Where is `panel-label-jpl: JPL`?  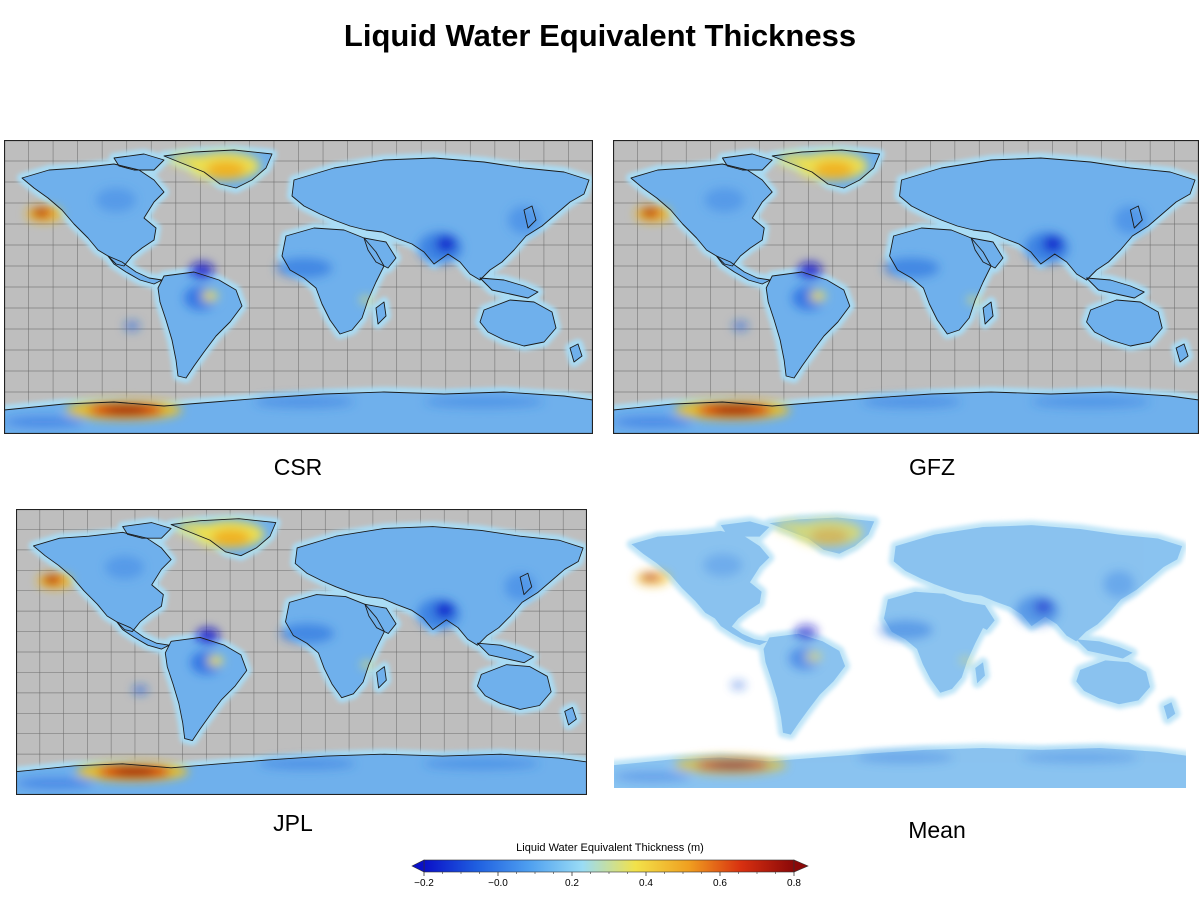 panel-label-jpl: JPL is located at coordinates (293, 823).